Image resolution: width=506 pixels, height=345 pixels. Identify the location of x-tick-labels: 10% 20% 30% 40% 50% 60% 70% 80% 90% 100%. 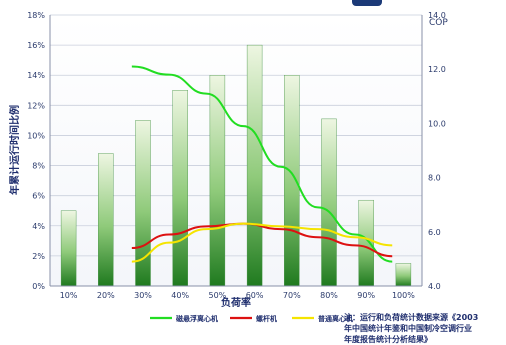
(238, 295).